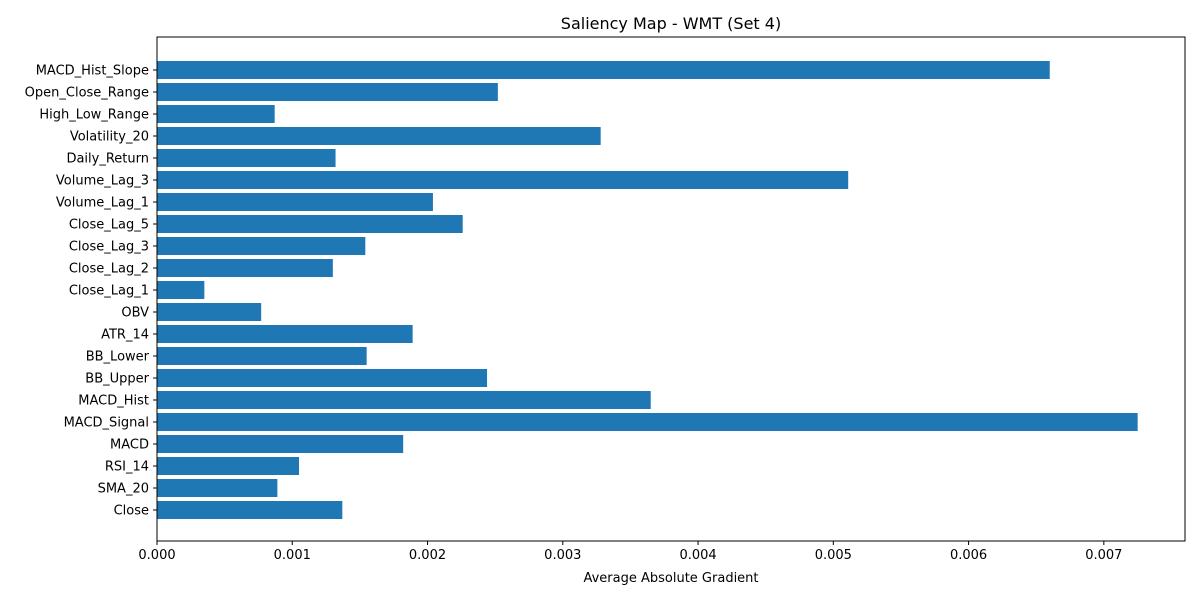 This screenshot has width=1200, height=600. I want to click on x-axis-ticks: 0.000 0.001 0.002 0.003 0.004 0.005 0.006 0.007, so click(630, 552).